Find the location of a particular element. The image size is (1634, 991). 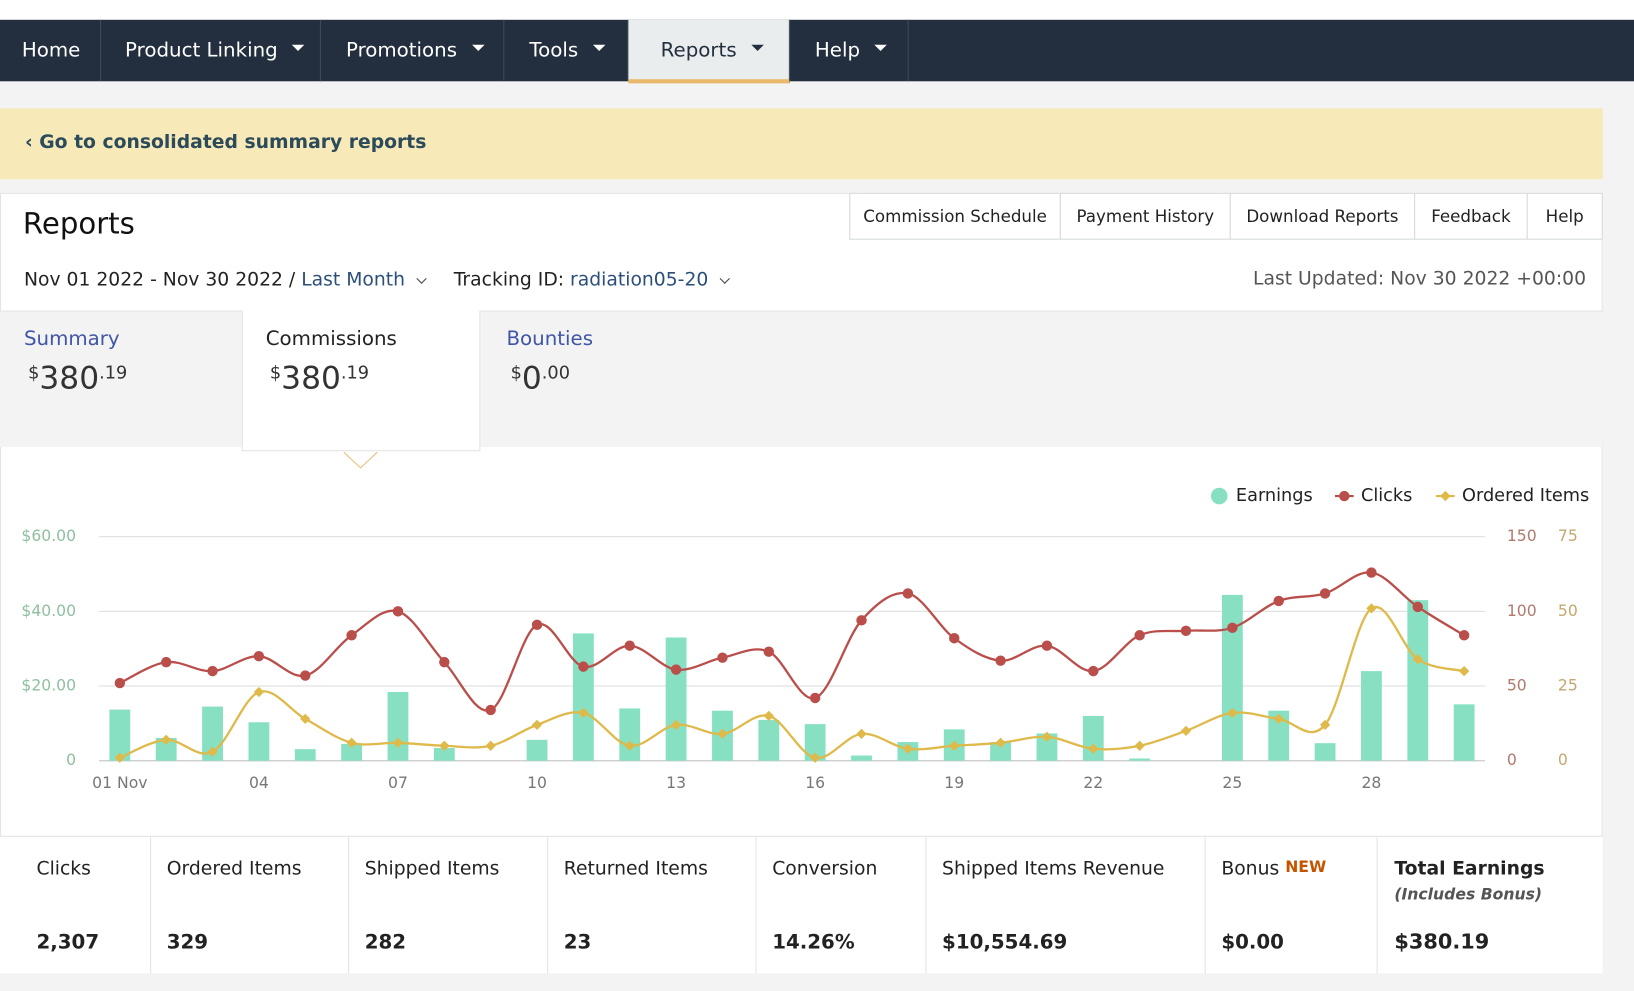

last-updated: Last Updated: Nov 30 2022 +00:00 is located at coordinates (1420, 278).